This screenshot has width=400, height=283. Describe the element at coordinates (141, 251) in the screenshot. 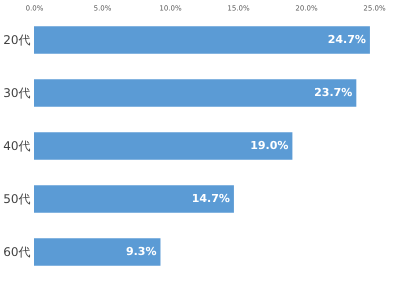

I see `data-label: 9.3%` at that location.